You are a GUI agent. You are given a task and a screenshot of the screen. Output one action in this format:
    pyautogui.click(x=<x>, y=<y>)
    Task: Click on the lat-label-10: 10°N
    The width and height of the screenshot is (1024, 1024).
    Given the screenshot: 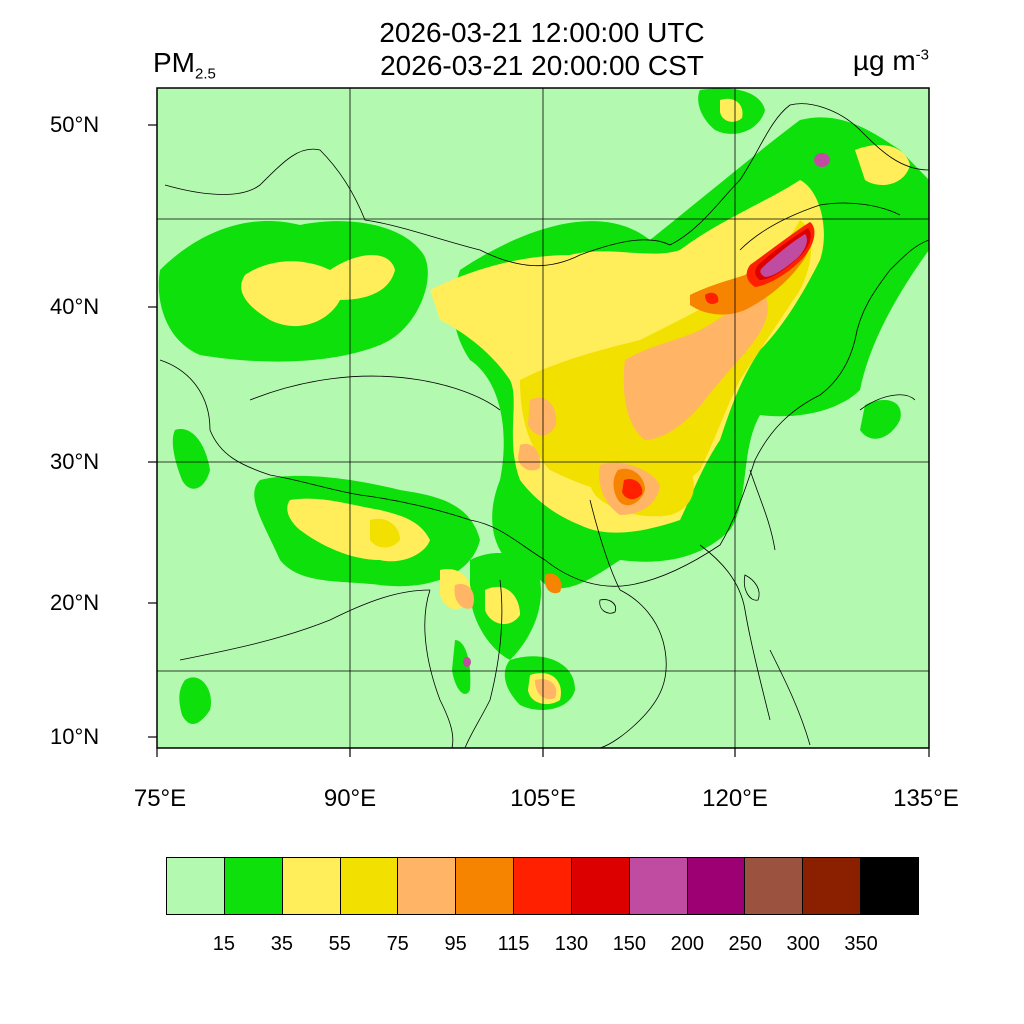 What is the action you would take?
    pyautogui.click(x=75, y=736)
    